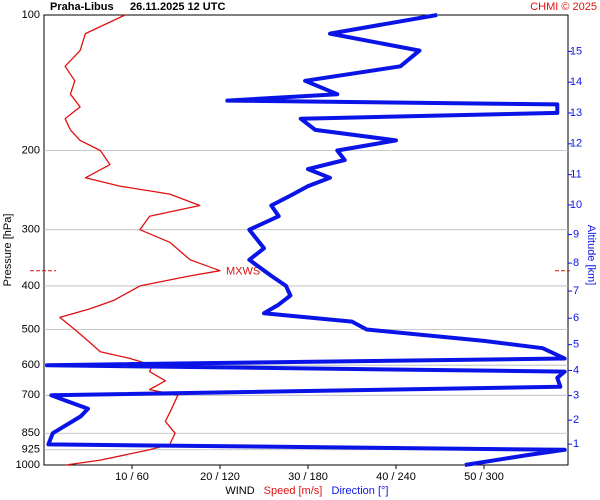 This screenshot has height=500, width=600. Describe the element at coordinates (31, 450) in the screenshot. I see `y-tick-label: 925` at that location.